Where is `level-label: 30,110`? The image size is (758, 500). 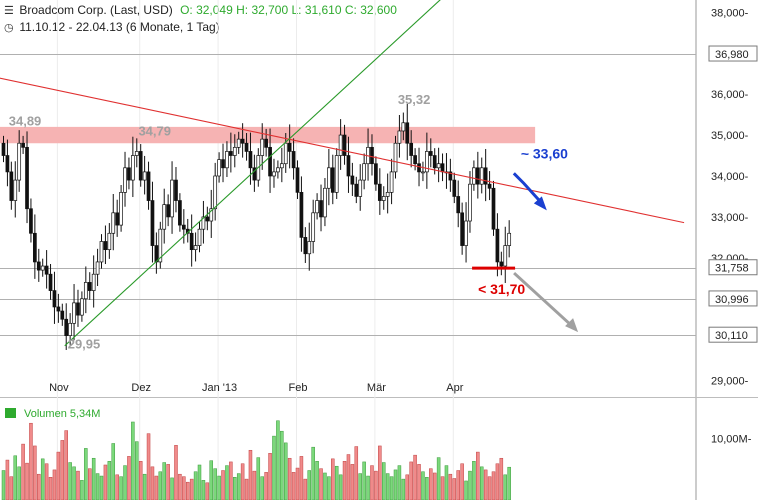
level-label: 30,110 is located at coordinates (731, 336).